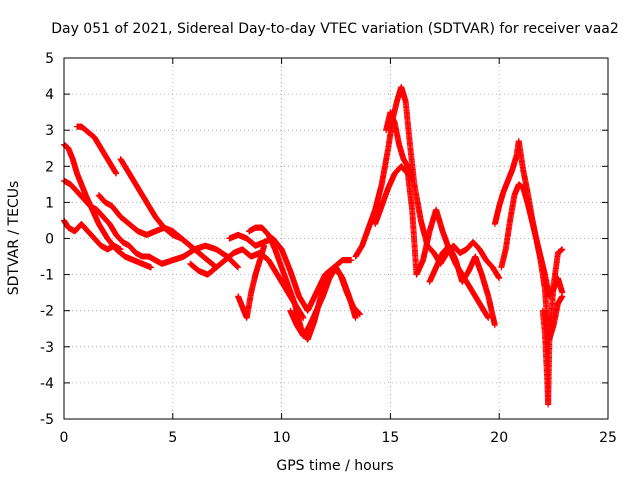 The width and height of the screenshot is (640, 480). I want to click on y-tick-label: -5, so click(47, 420).